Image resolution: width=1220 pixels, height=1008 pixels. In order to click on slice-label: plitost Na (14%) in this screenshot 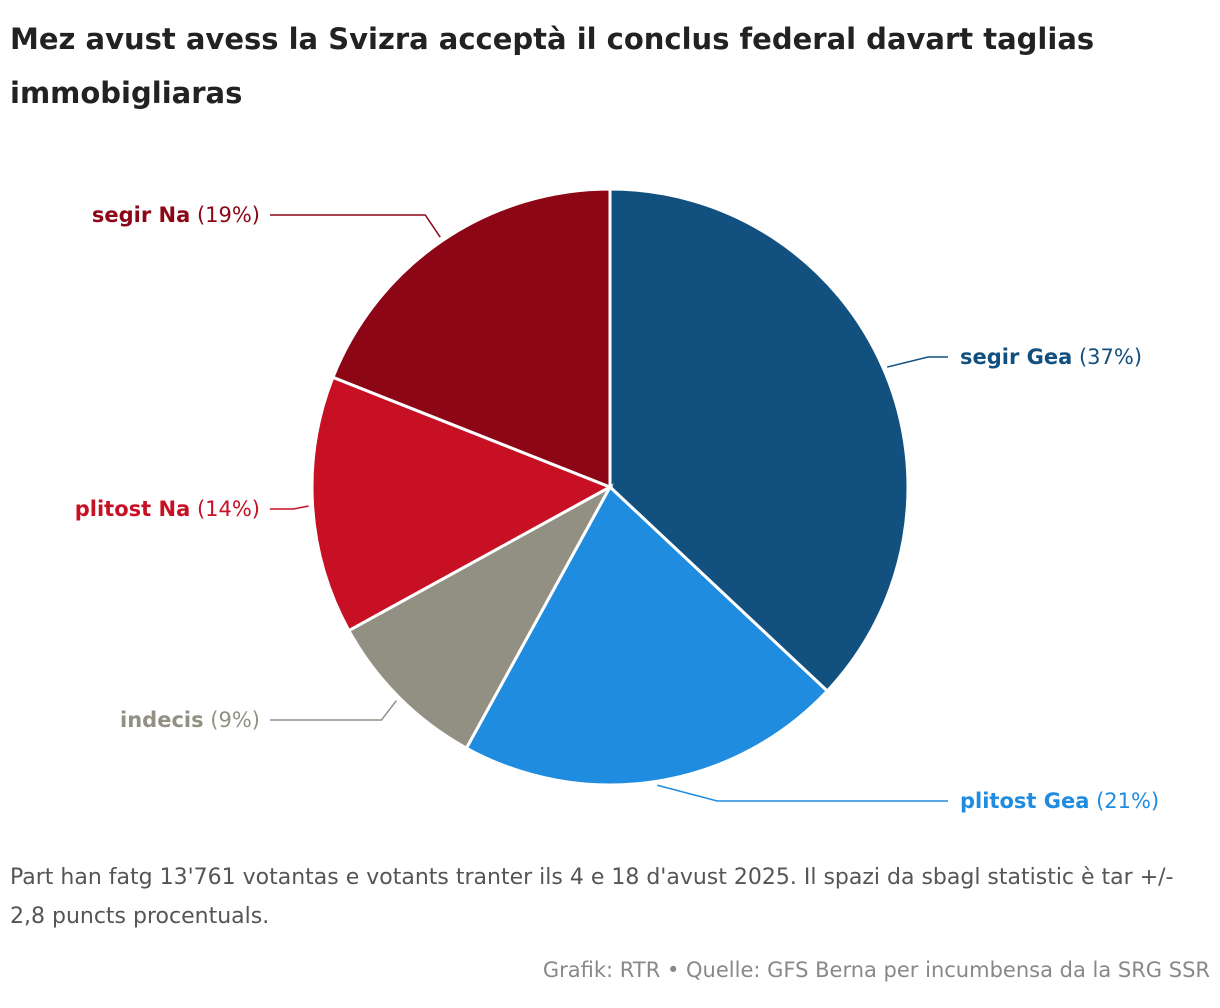, I will do `click(167, 509)`.